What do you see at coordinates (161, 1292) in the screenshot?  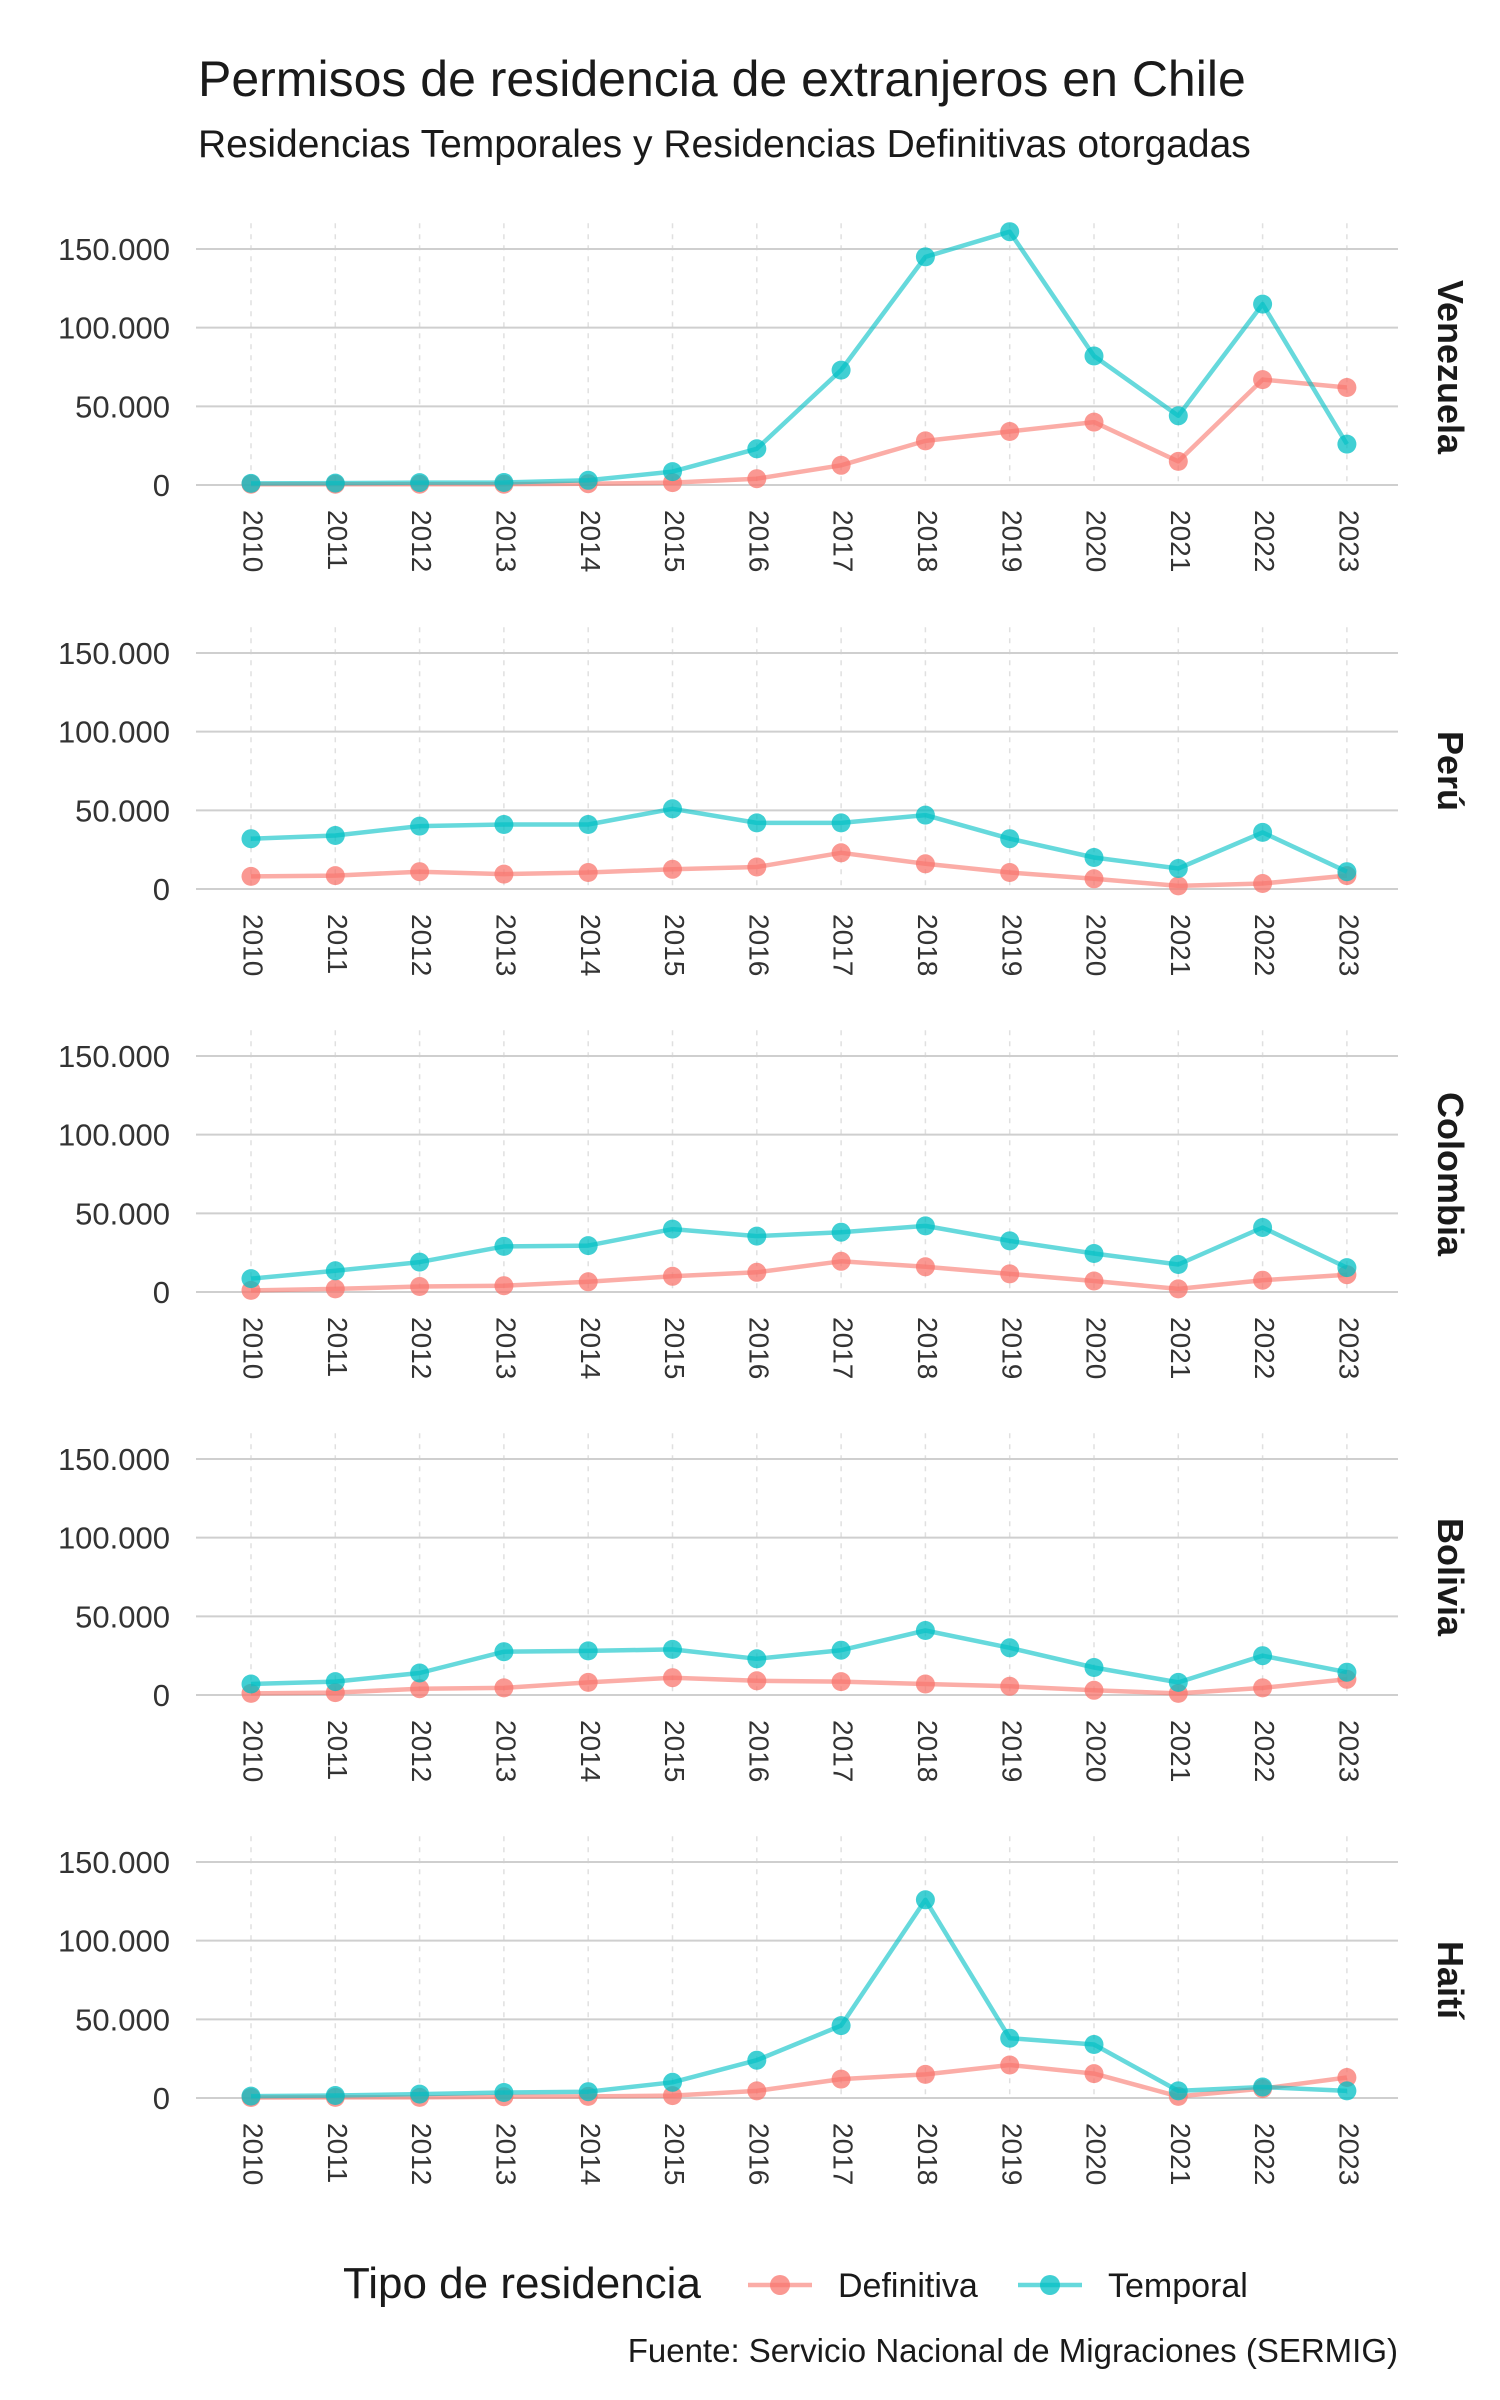 I see `y-tick-label: 0` at bounding box center [161, 1292].